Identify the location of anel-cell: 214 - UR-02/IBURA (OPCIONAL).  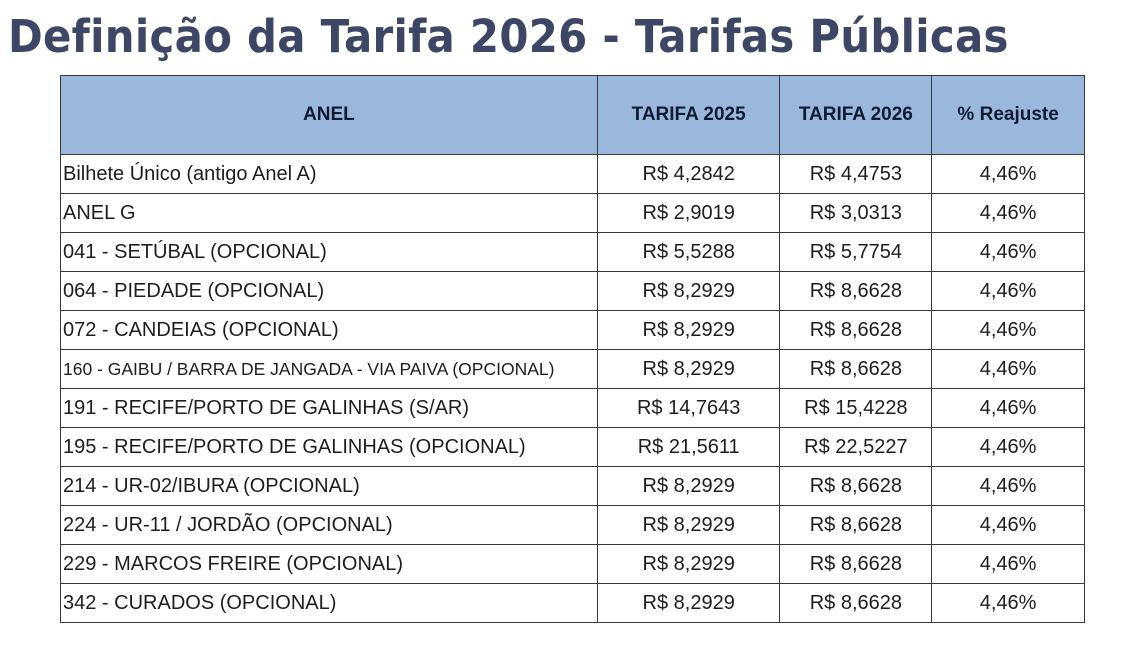
(329, 486).